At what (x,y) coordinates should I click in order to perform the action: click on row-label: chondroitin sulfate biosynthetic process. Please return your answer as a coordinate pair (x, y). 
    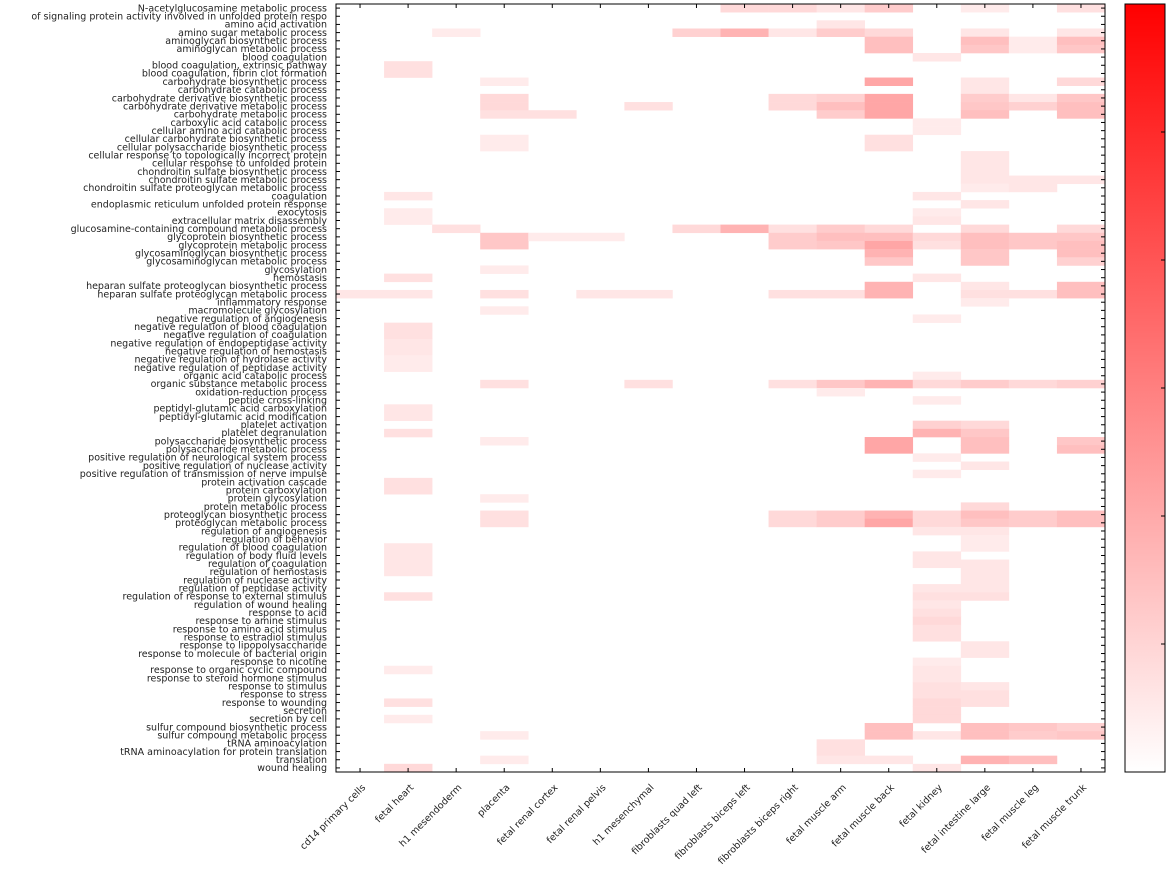
    Looking at the image, I should click on (232, 172).